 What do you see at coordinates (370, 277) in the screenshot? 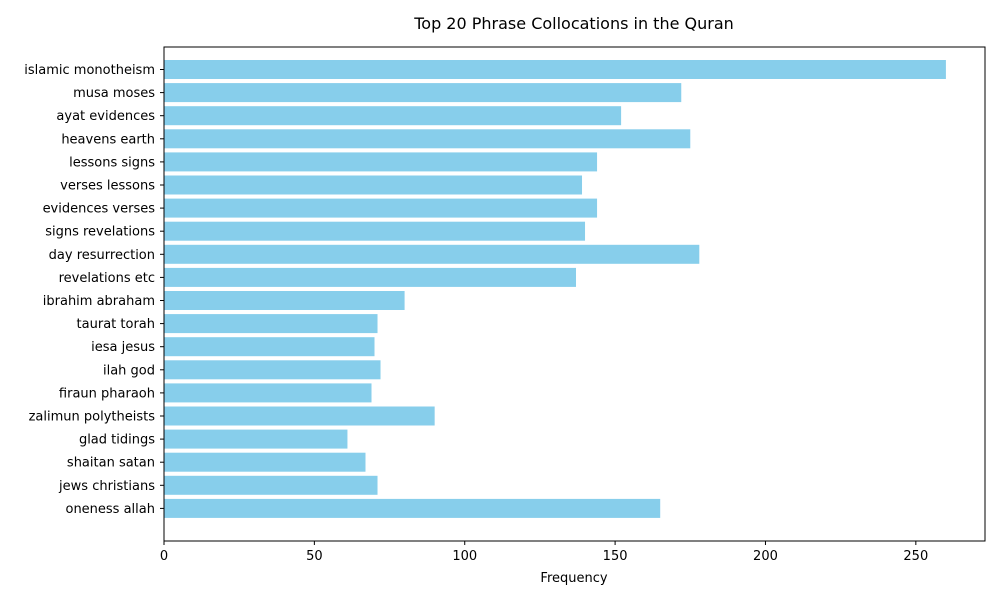
I see `bar-revelations-etc` at bounding box center [370, 277].